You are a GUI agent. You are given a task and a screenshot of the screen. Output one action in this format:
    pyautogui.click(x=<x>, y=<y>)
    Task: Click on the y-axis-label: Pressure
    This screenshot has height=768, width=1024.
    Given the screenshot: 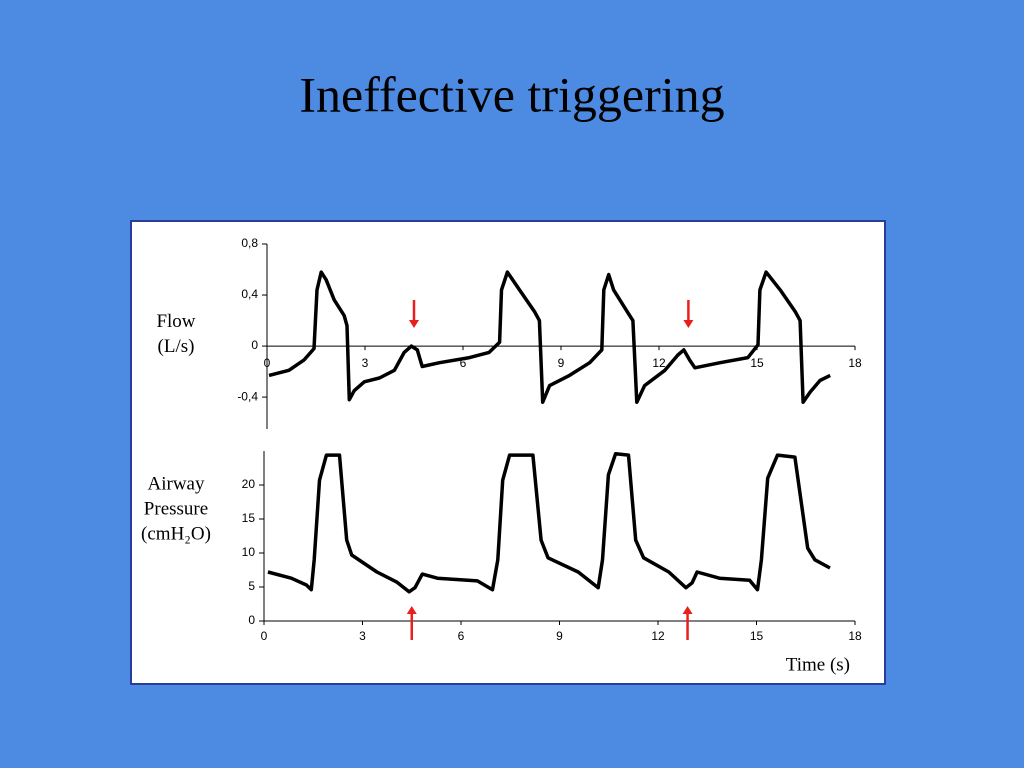 What is the action you would take?
    pyautogui.click(x=176, y=508)
    